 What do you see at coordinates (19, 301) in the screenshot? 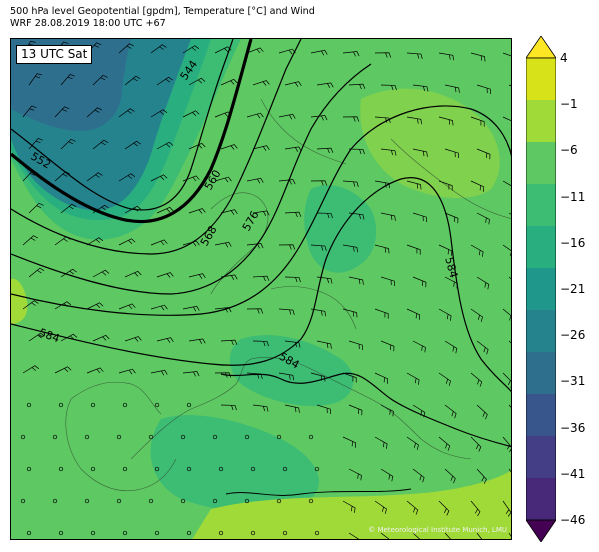
I see `temperature-patch-atlantic-warm` at bounding box center [19, 301].